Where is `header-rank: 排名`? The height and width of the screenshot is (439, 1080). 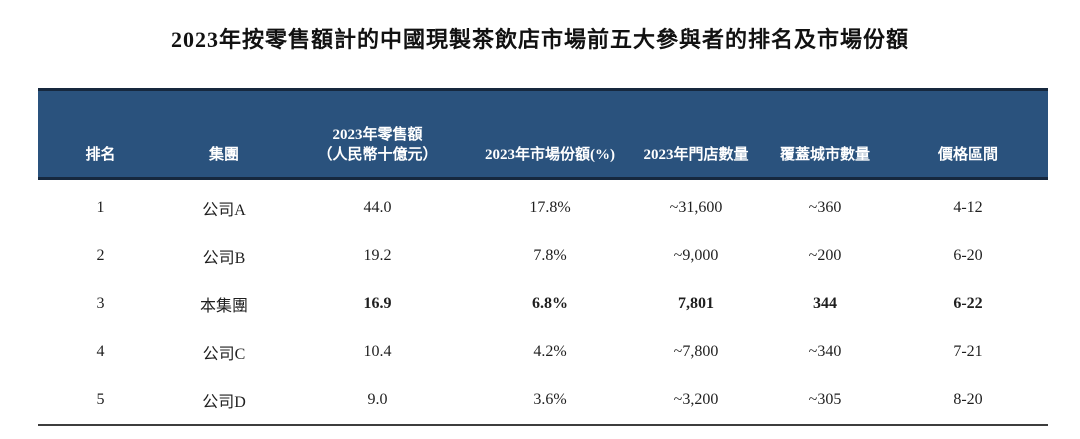 header-rank: 排名 is located at coordinates (100, 134).